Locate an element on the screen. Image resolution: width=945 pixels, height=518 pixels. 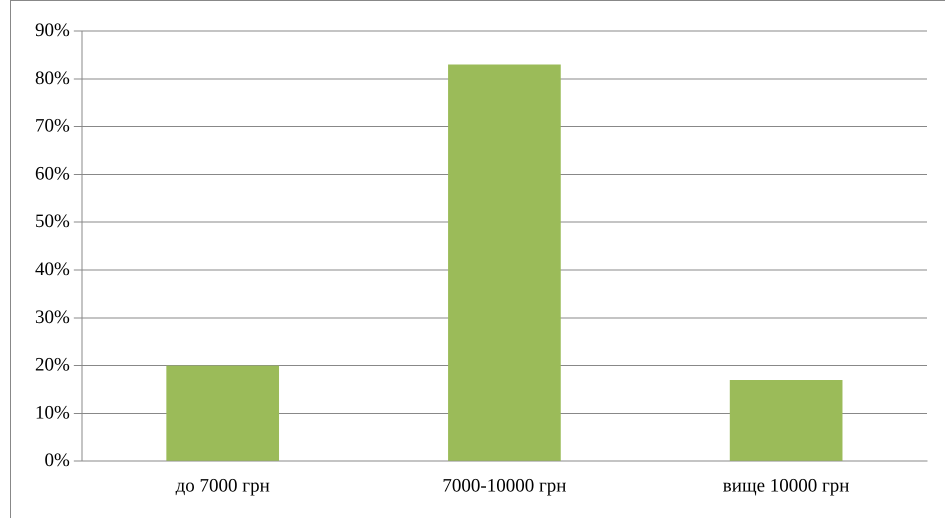
y-tick-label: 90% is located at coordinates (52, 30).